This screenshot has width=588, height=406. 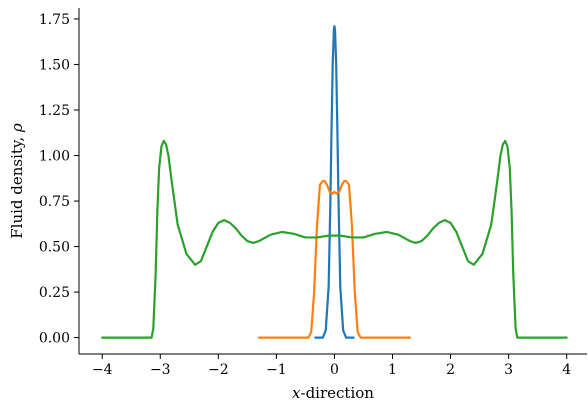 I want to click on x-tick-label: 4, so click(x=566, y=370).